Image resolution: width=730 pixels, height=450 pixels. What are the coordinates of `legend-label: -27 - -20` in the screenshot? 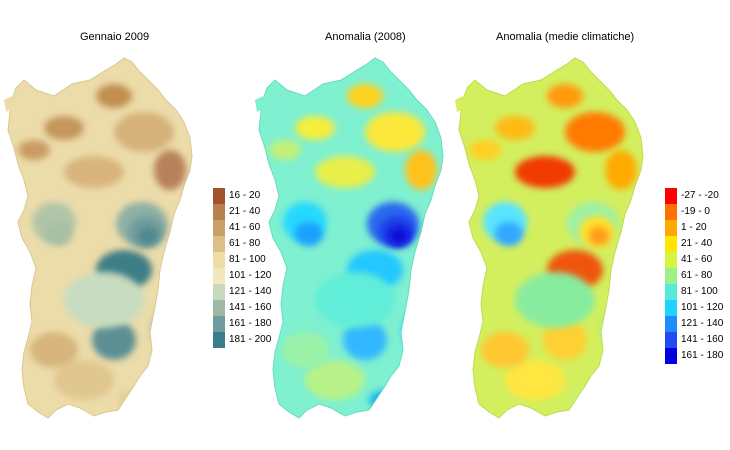 It's located at (700, 195).